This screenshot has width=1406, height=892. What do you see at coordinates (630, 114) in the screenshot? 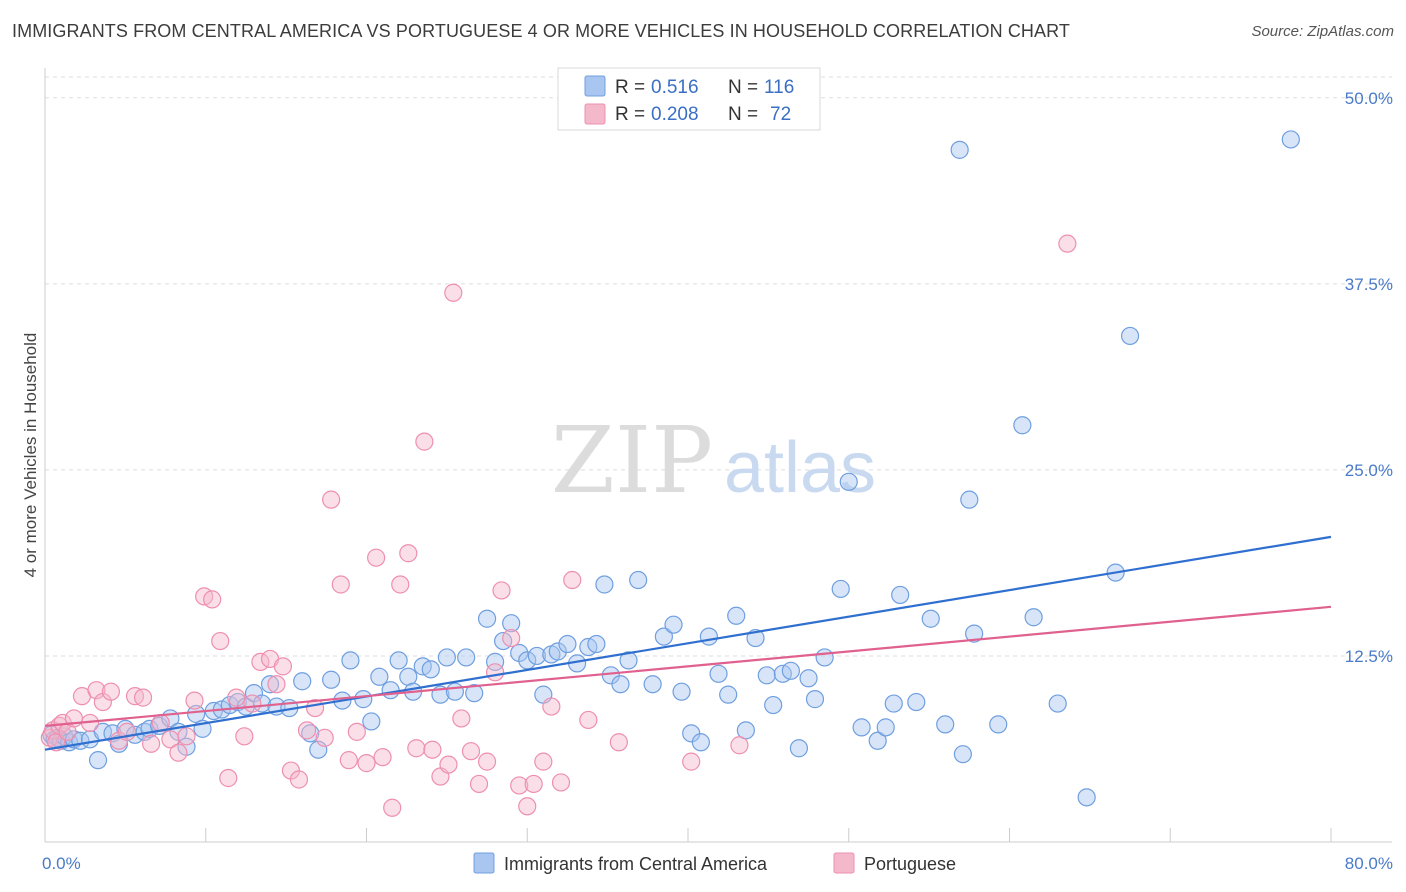
I see `legend-r-label-2: R =` at bounding box center [630, 114].